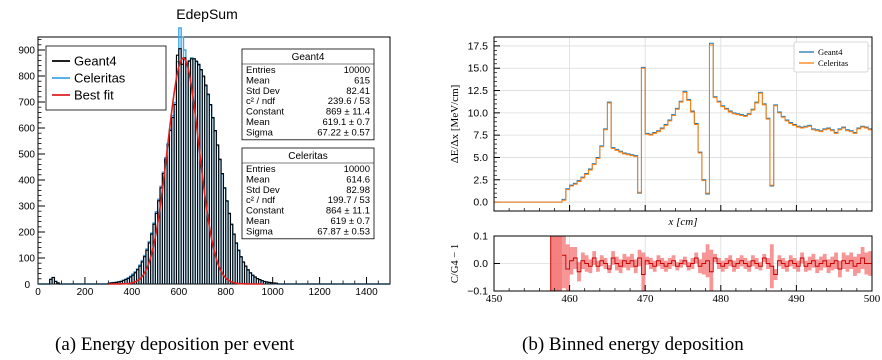 The height and width of the screenshot is (360, 882). What do you see at coordinates (478, 46) in the screenshot?
I see `chart-b-y-tick-label: 17.5` at bounding box center [478, 46].